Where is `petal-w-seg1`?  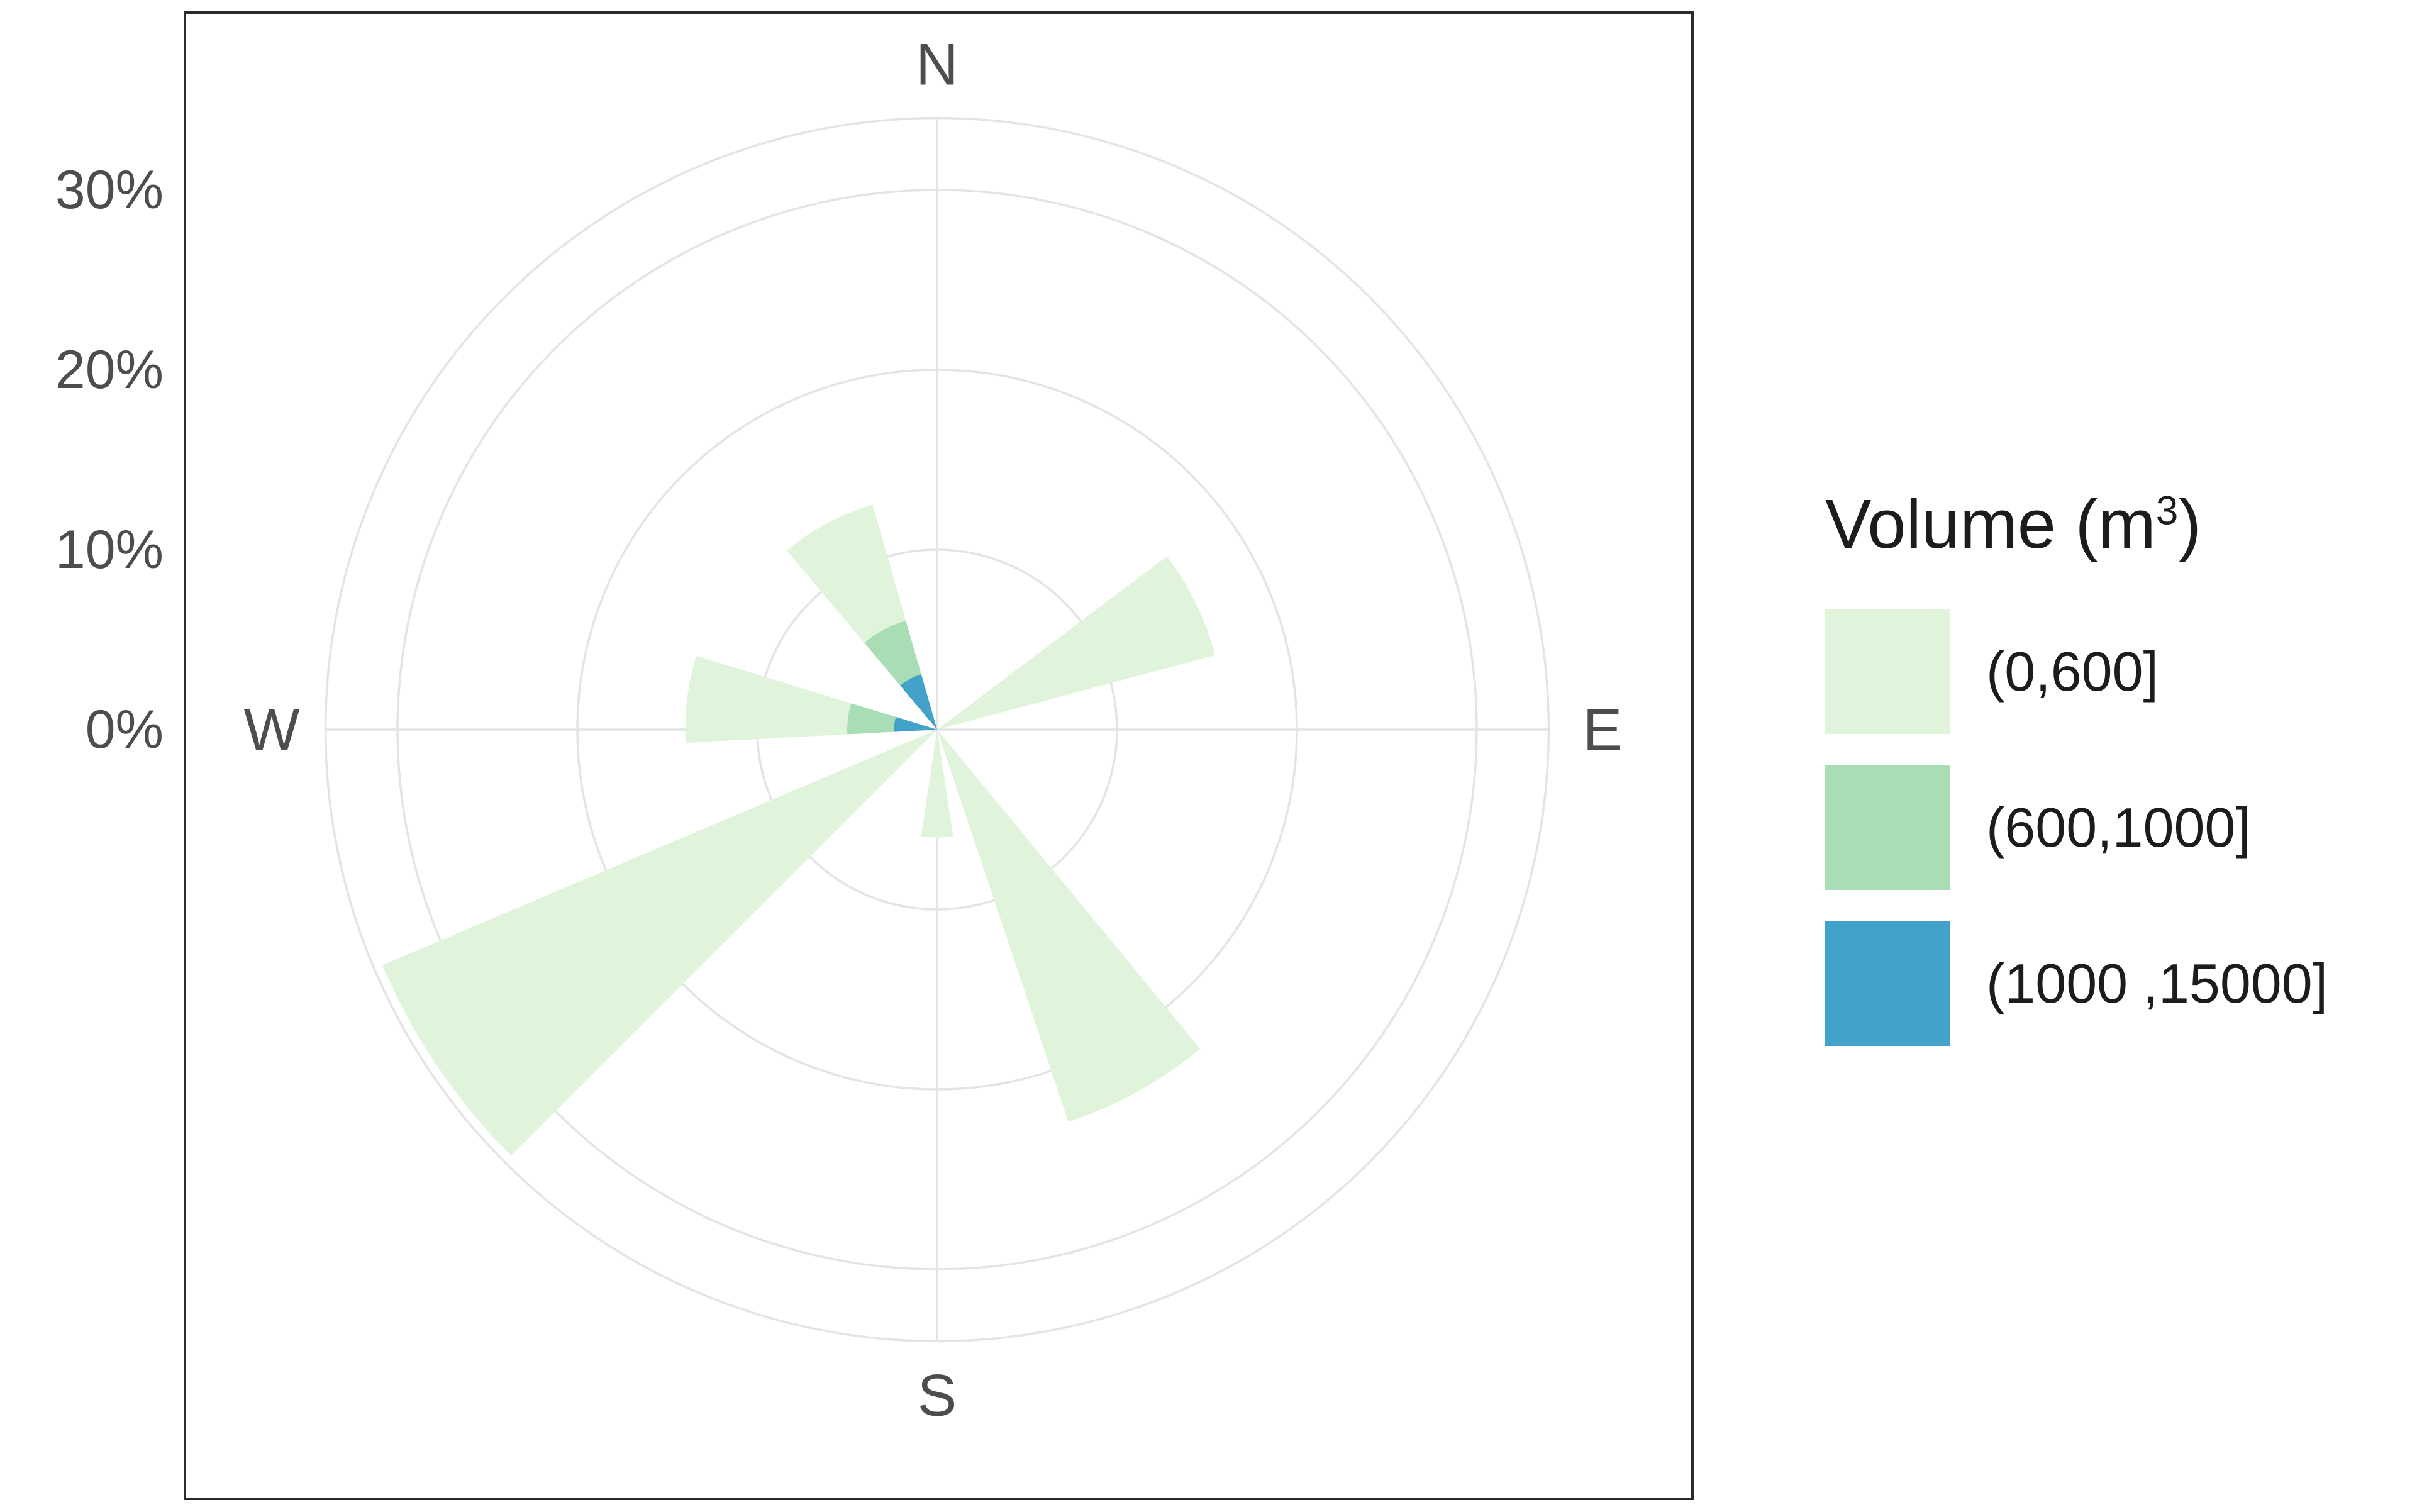 petal-w-seg1 is located at coordinates (871, 719).